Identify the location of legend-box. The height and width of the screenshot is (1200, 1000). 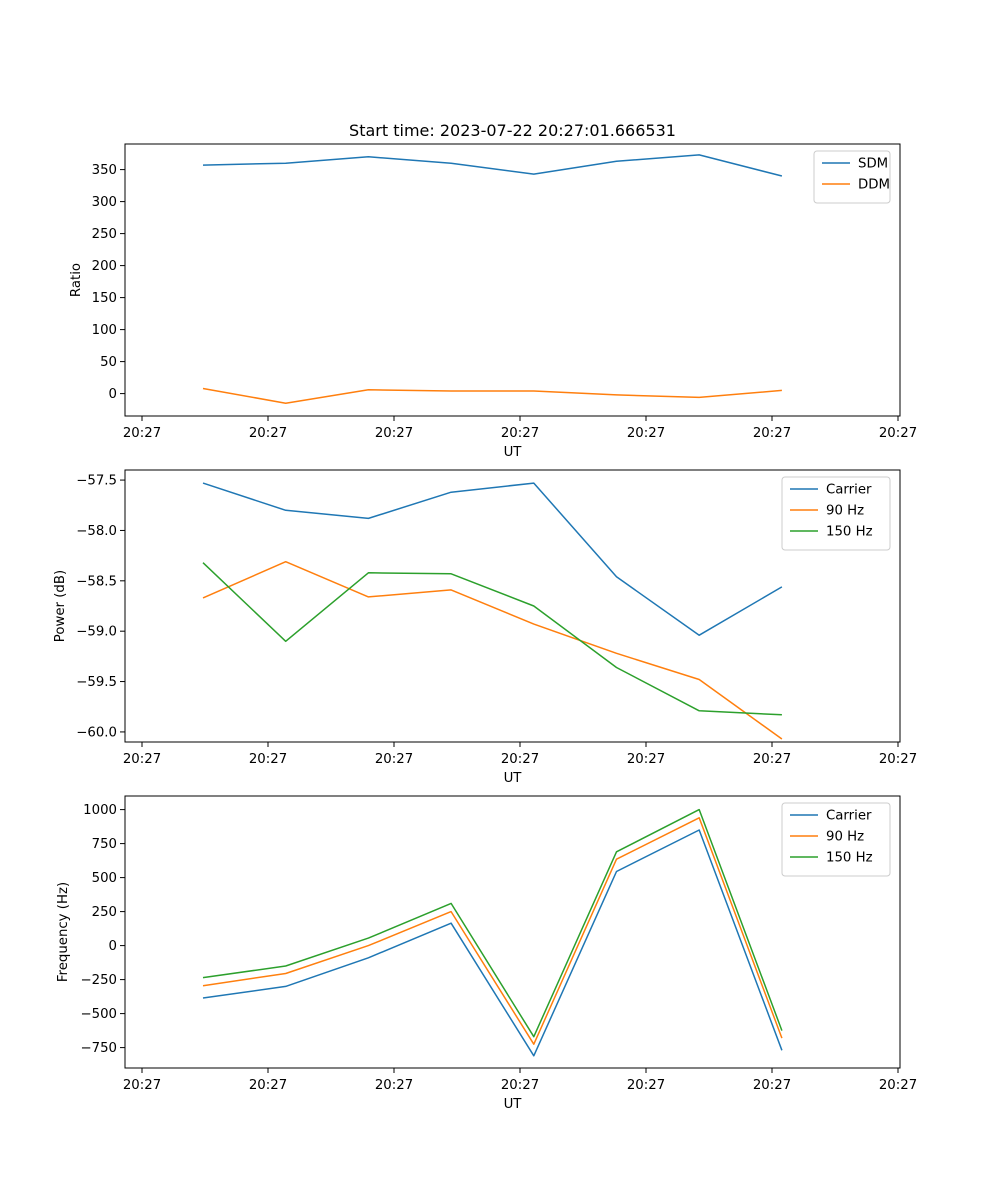
(852, 177).